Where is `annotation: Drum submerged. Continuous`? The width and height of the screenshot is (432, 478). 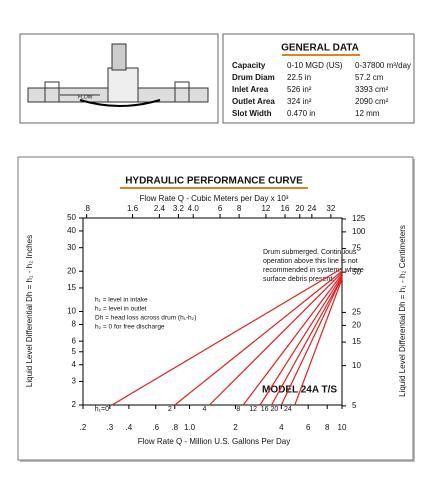
annotation: Drum submerged. Continuous is located at coordinates (310, 252).